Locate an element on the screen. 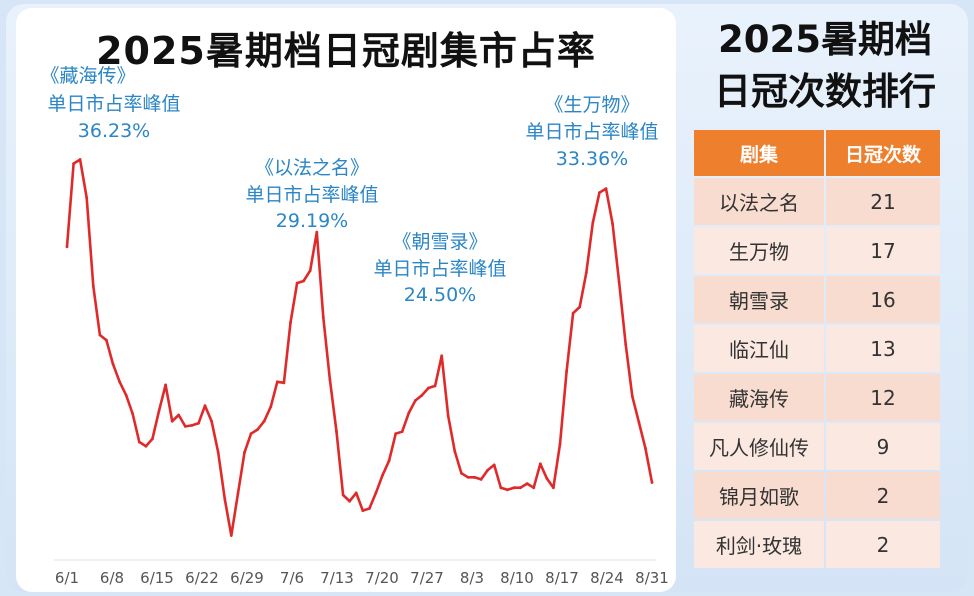 This screenshot has width=974, height=596. x-tick-label: 7/27 is located at coordinates (427, 578).